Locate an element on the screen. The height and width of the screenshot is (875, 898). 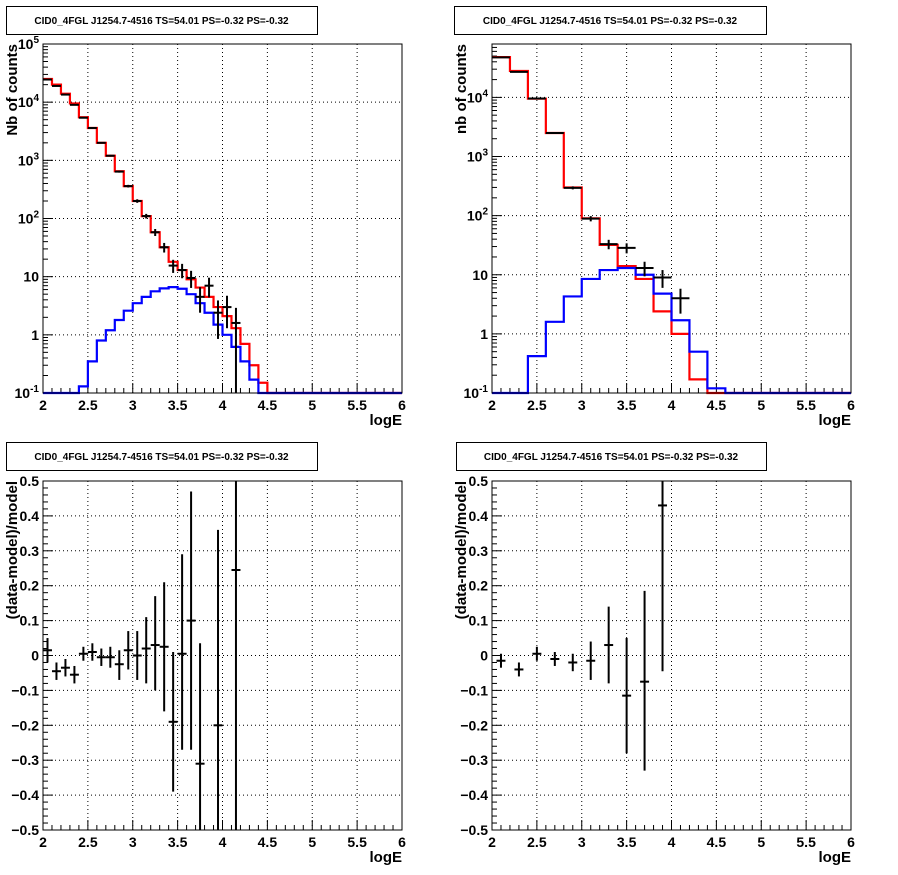
y-axis-label: nb of counts is located at coordinates (461, 89).